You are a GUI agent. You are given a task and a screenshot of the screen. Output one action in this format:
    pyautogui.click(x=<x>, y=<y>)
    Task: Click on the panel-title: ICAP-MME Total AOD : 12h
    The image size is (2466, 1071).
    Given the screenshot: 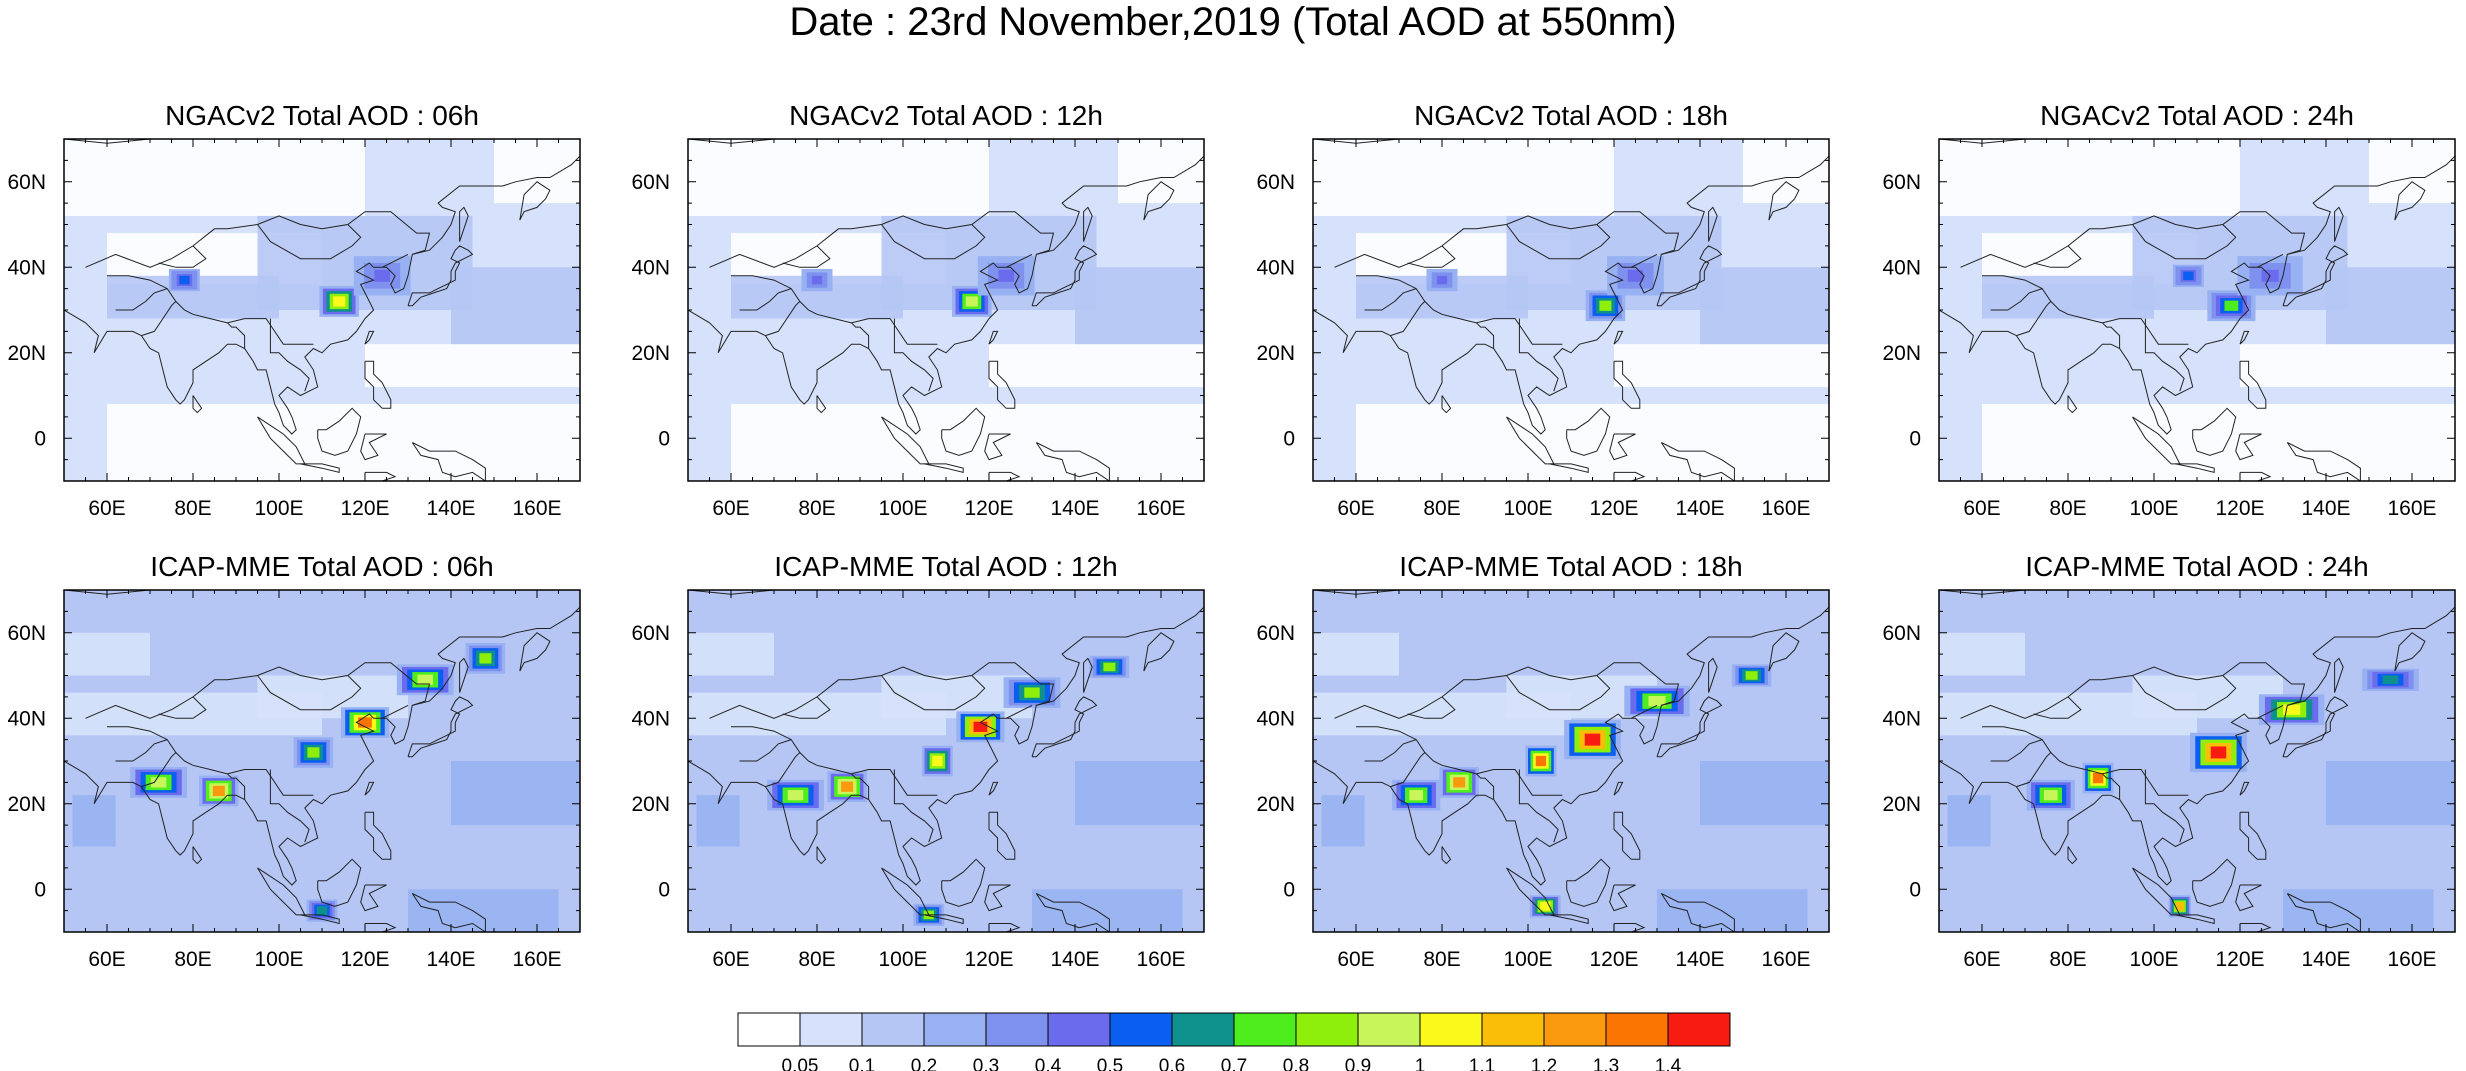 What is the action you would take?
    pyautogui.click(x=945, y=566)
    